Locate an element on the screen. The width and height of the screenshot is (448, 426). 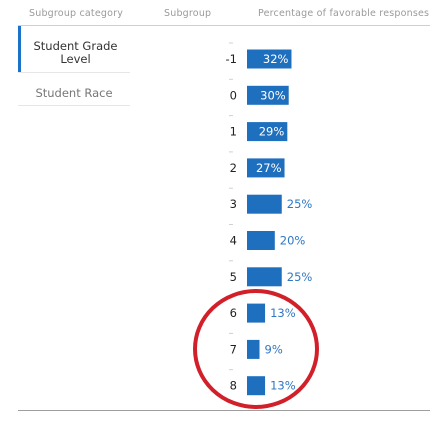
header-divider is located at coordinates (224, 25).